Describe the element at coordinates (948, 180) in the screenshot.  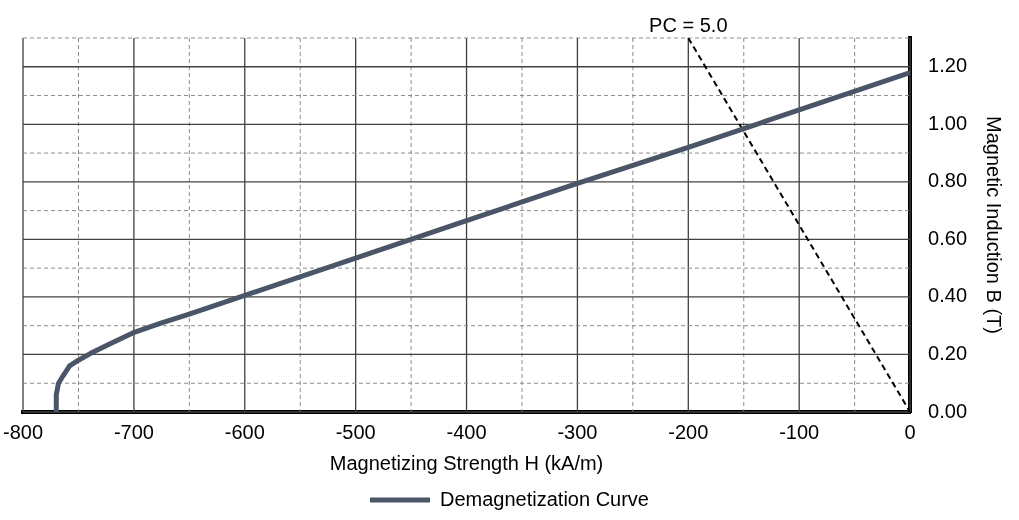
I see `y-tick-label: 0.80` at that location.